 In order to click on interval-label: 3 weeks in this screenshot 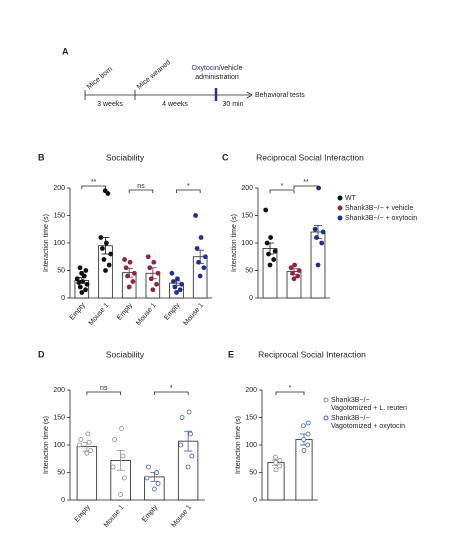, I will do `click(110, 104)`.